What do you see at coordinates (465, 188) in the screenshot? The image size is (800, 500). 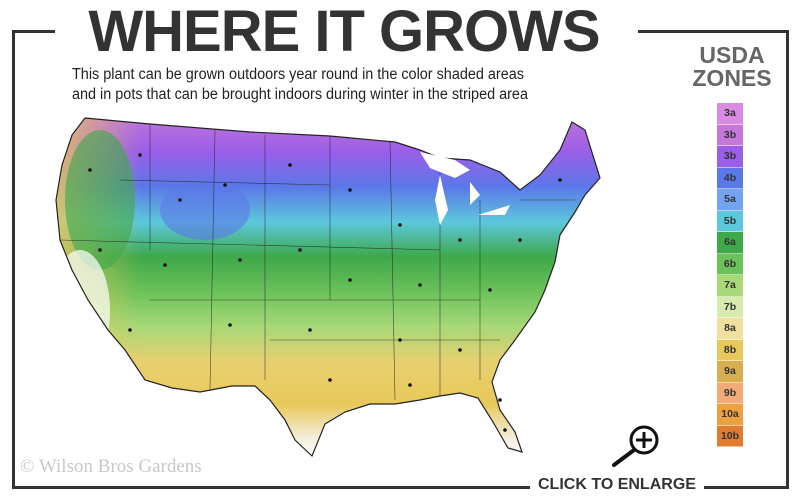 I see `lakes` at bounding box center [465, 188].